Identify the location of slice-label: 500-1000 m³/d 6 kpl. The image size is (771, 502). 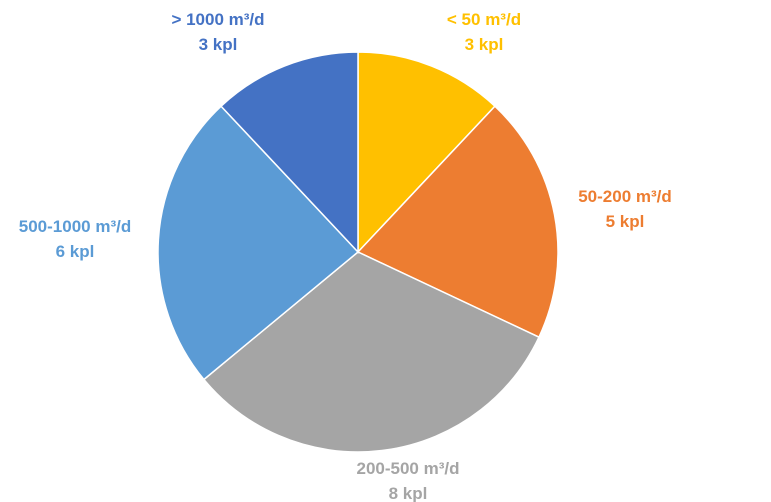
(75, 239).